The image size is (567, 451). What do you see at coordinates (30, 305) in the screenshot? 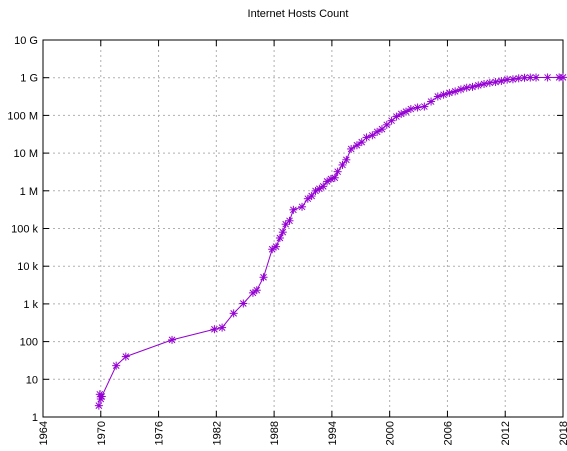
I see `y-tick-label: 1 k` at bounding box center [30, 305].